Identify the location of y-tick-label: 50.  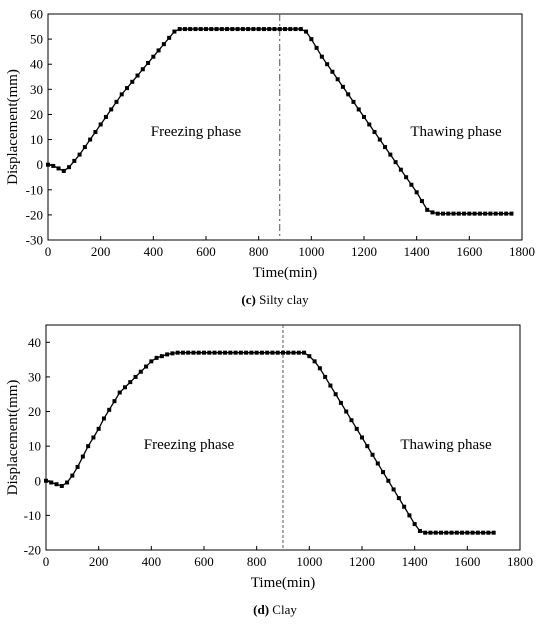
(36, 39).